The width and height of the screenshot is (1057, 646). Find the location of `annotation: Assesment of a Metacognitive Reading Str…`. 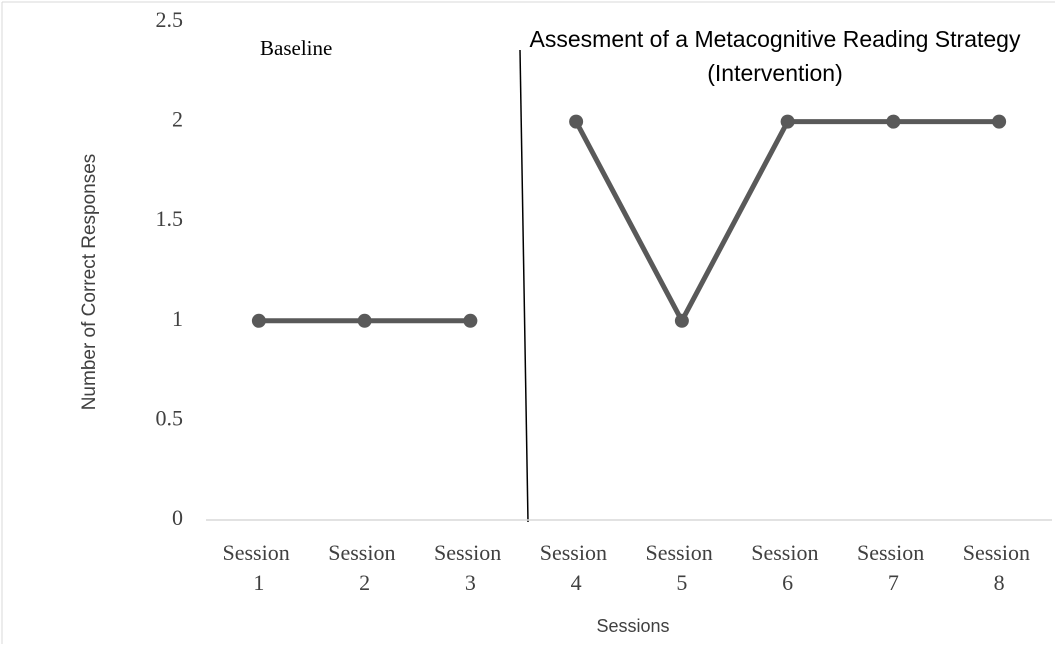

annotation: Assesment of a Metacognitive Reading Str… is located at coordinates (775, 56).